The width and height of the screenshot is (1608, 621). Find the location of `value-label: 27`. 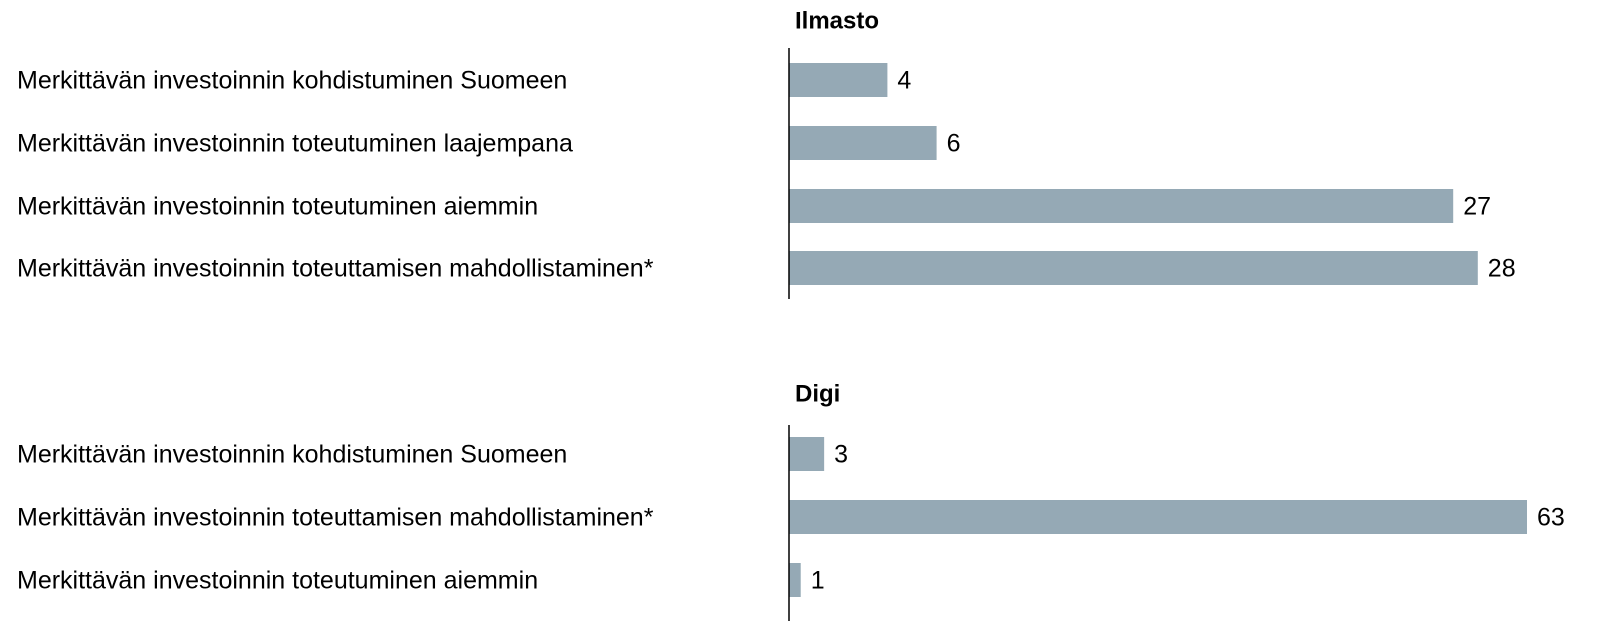

value-label: 27 is located at coordinates (1477, 207).